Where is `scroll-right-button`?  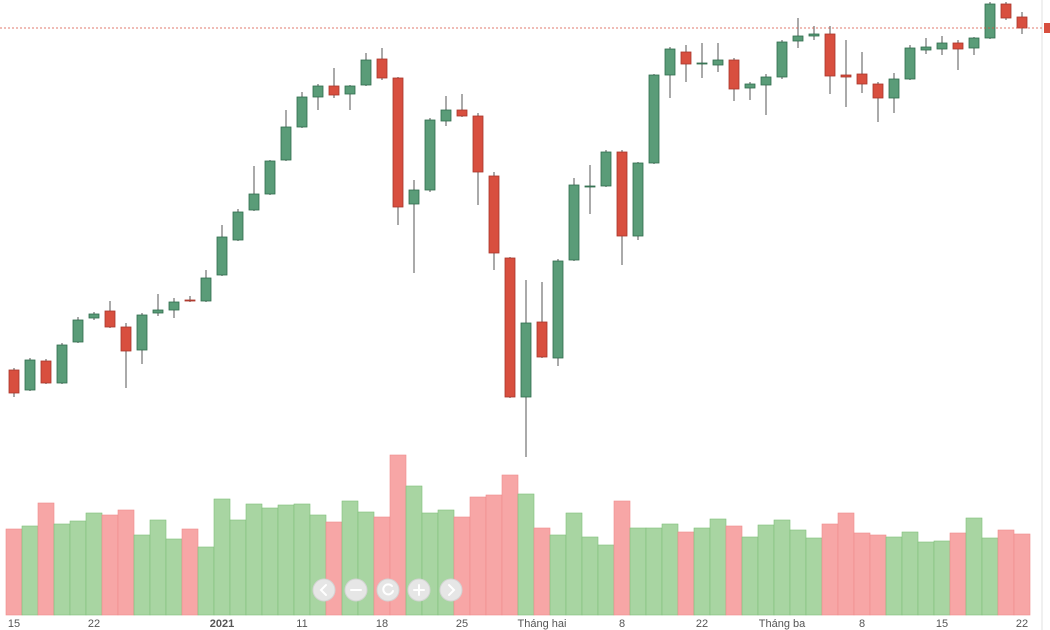 scroll-right-button is located at coordinates (451, 590).